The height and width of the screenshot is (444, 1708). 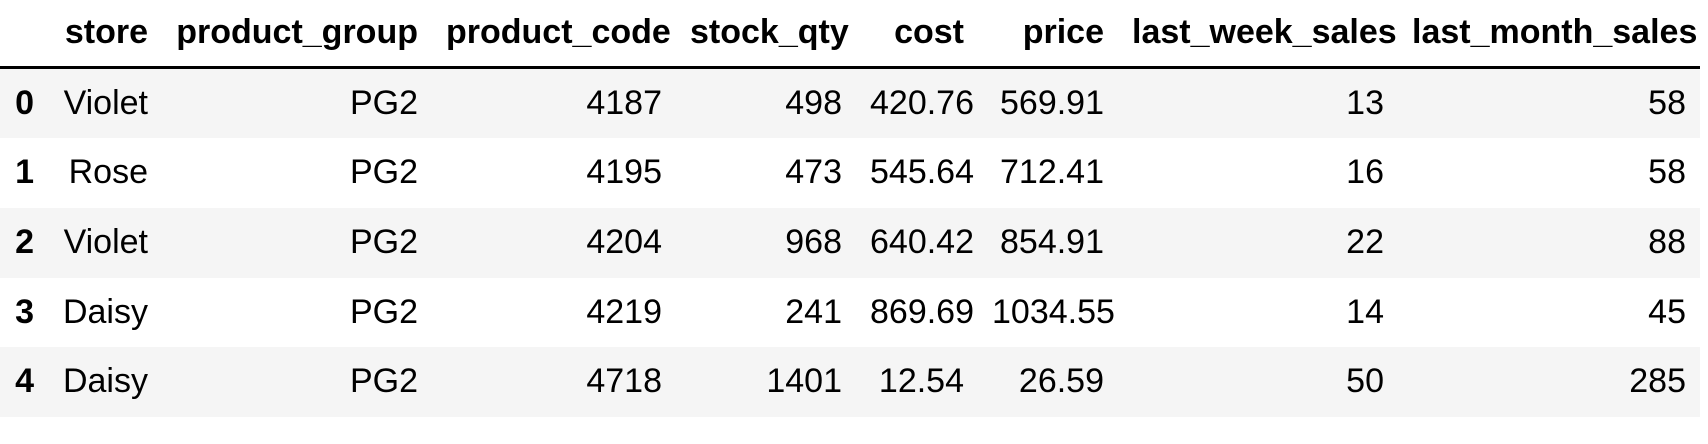 I want to click on cell-last-week-sales: 13, so click(x=1365, y=102).